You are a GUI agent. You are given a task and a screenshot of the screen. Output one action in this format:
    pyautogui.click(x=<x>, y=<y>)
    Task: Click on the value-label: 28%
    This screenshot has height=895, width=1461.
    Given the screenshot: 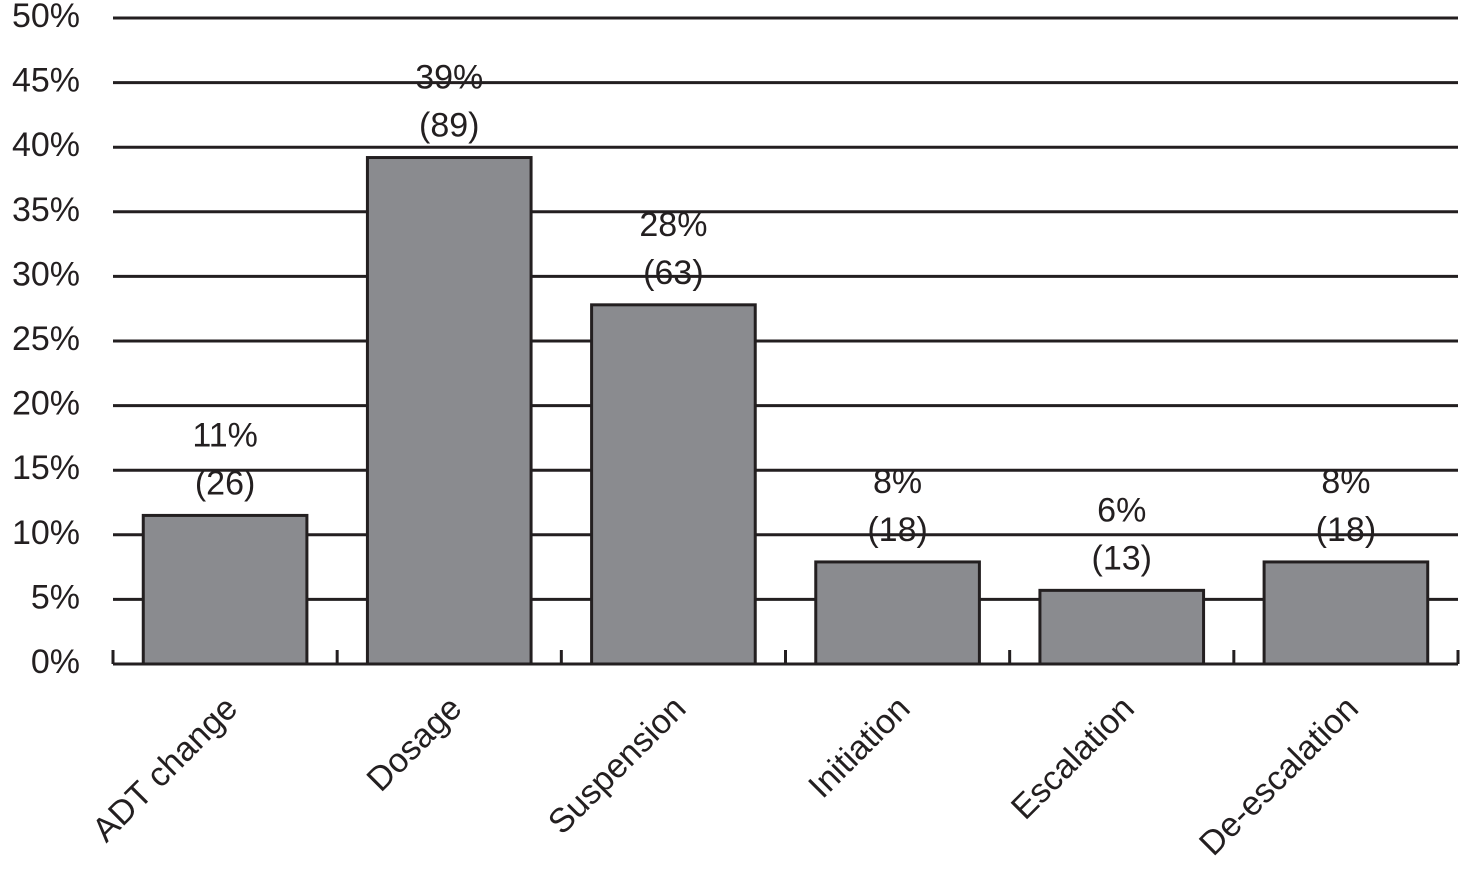 What is the action you would take?
    pyautogui.click(x=673, y=225)
    